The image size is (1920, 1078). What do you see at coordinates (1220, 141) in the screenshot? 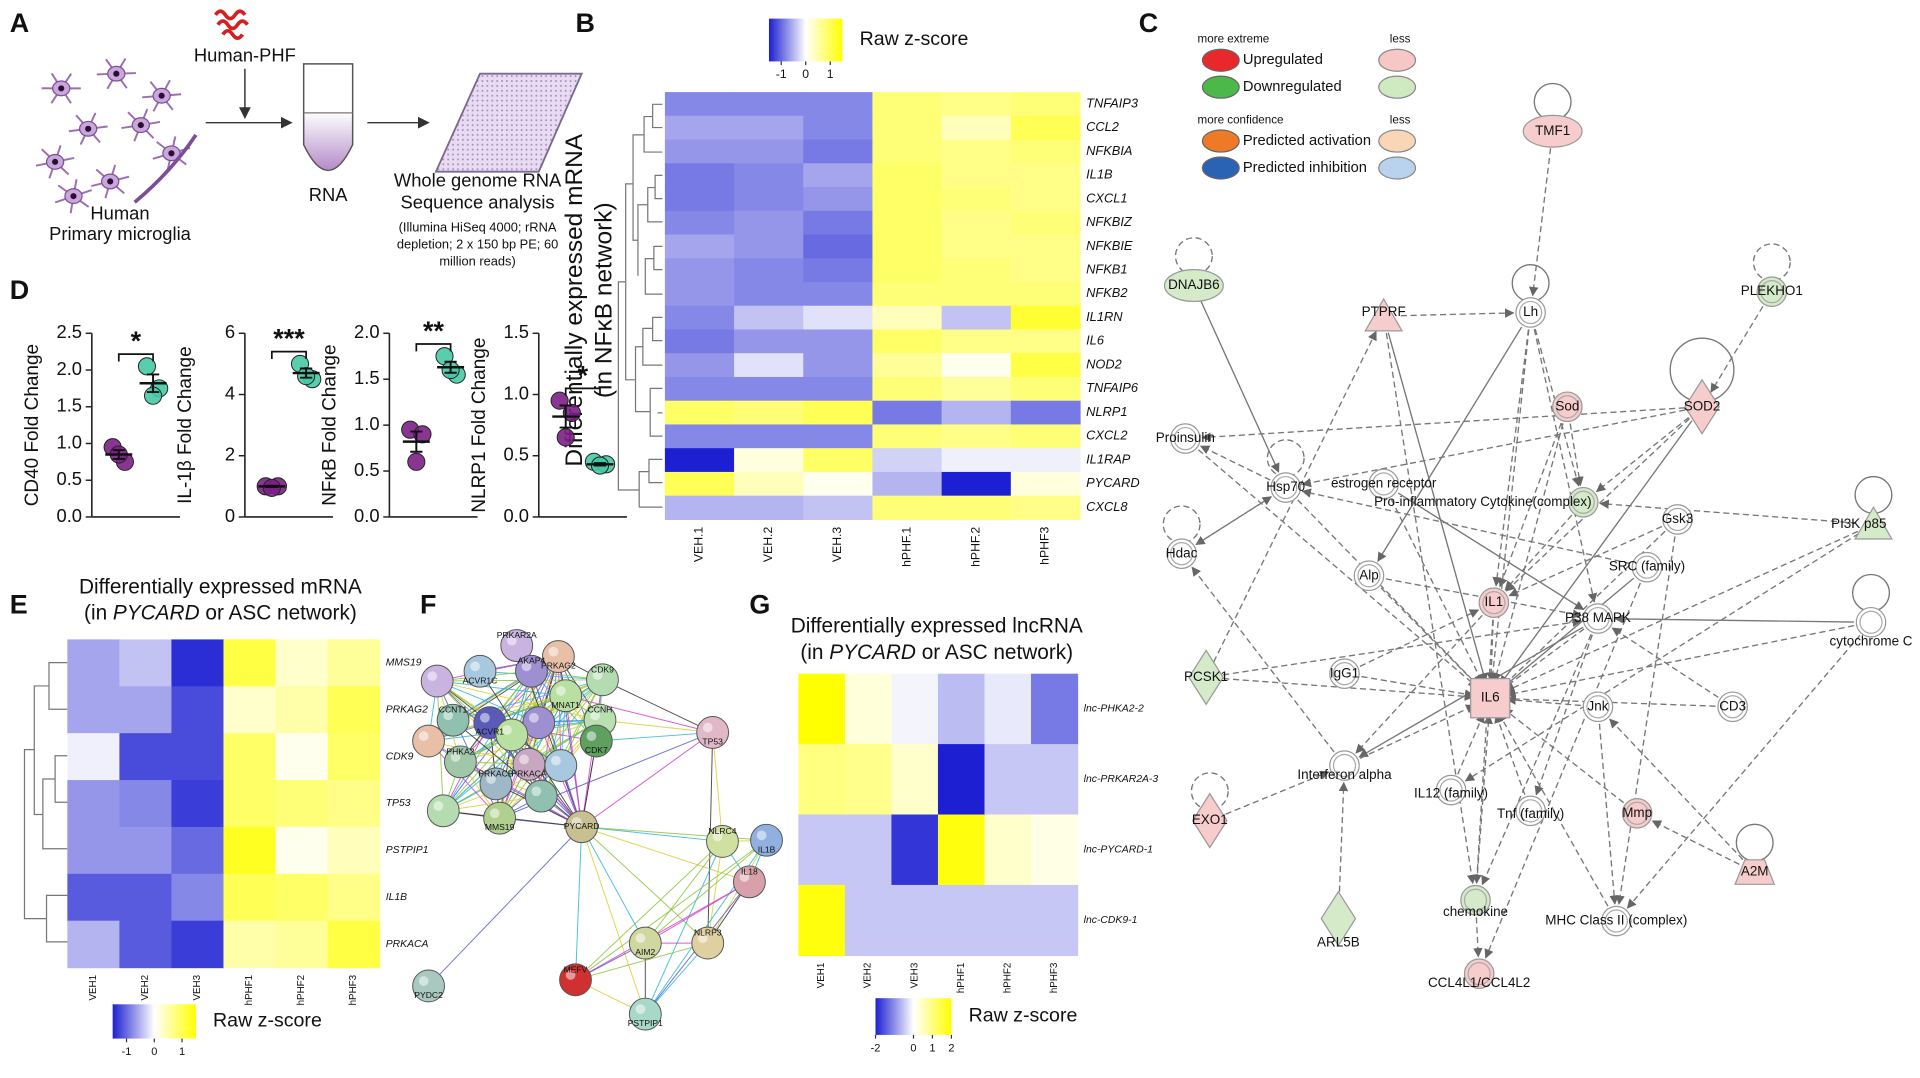
I see `legend-swatch` at bounding box center [1220, 141].